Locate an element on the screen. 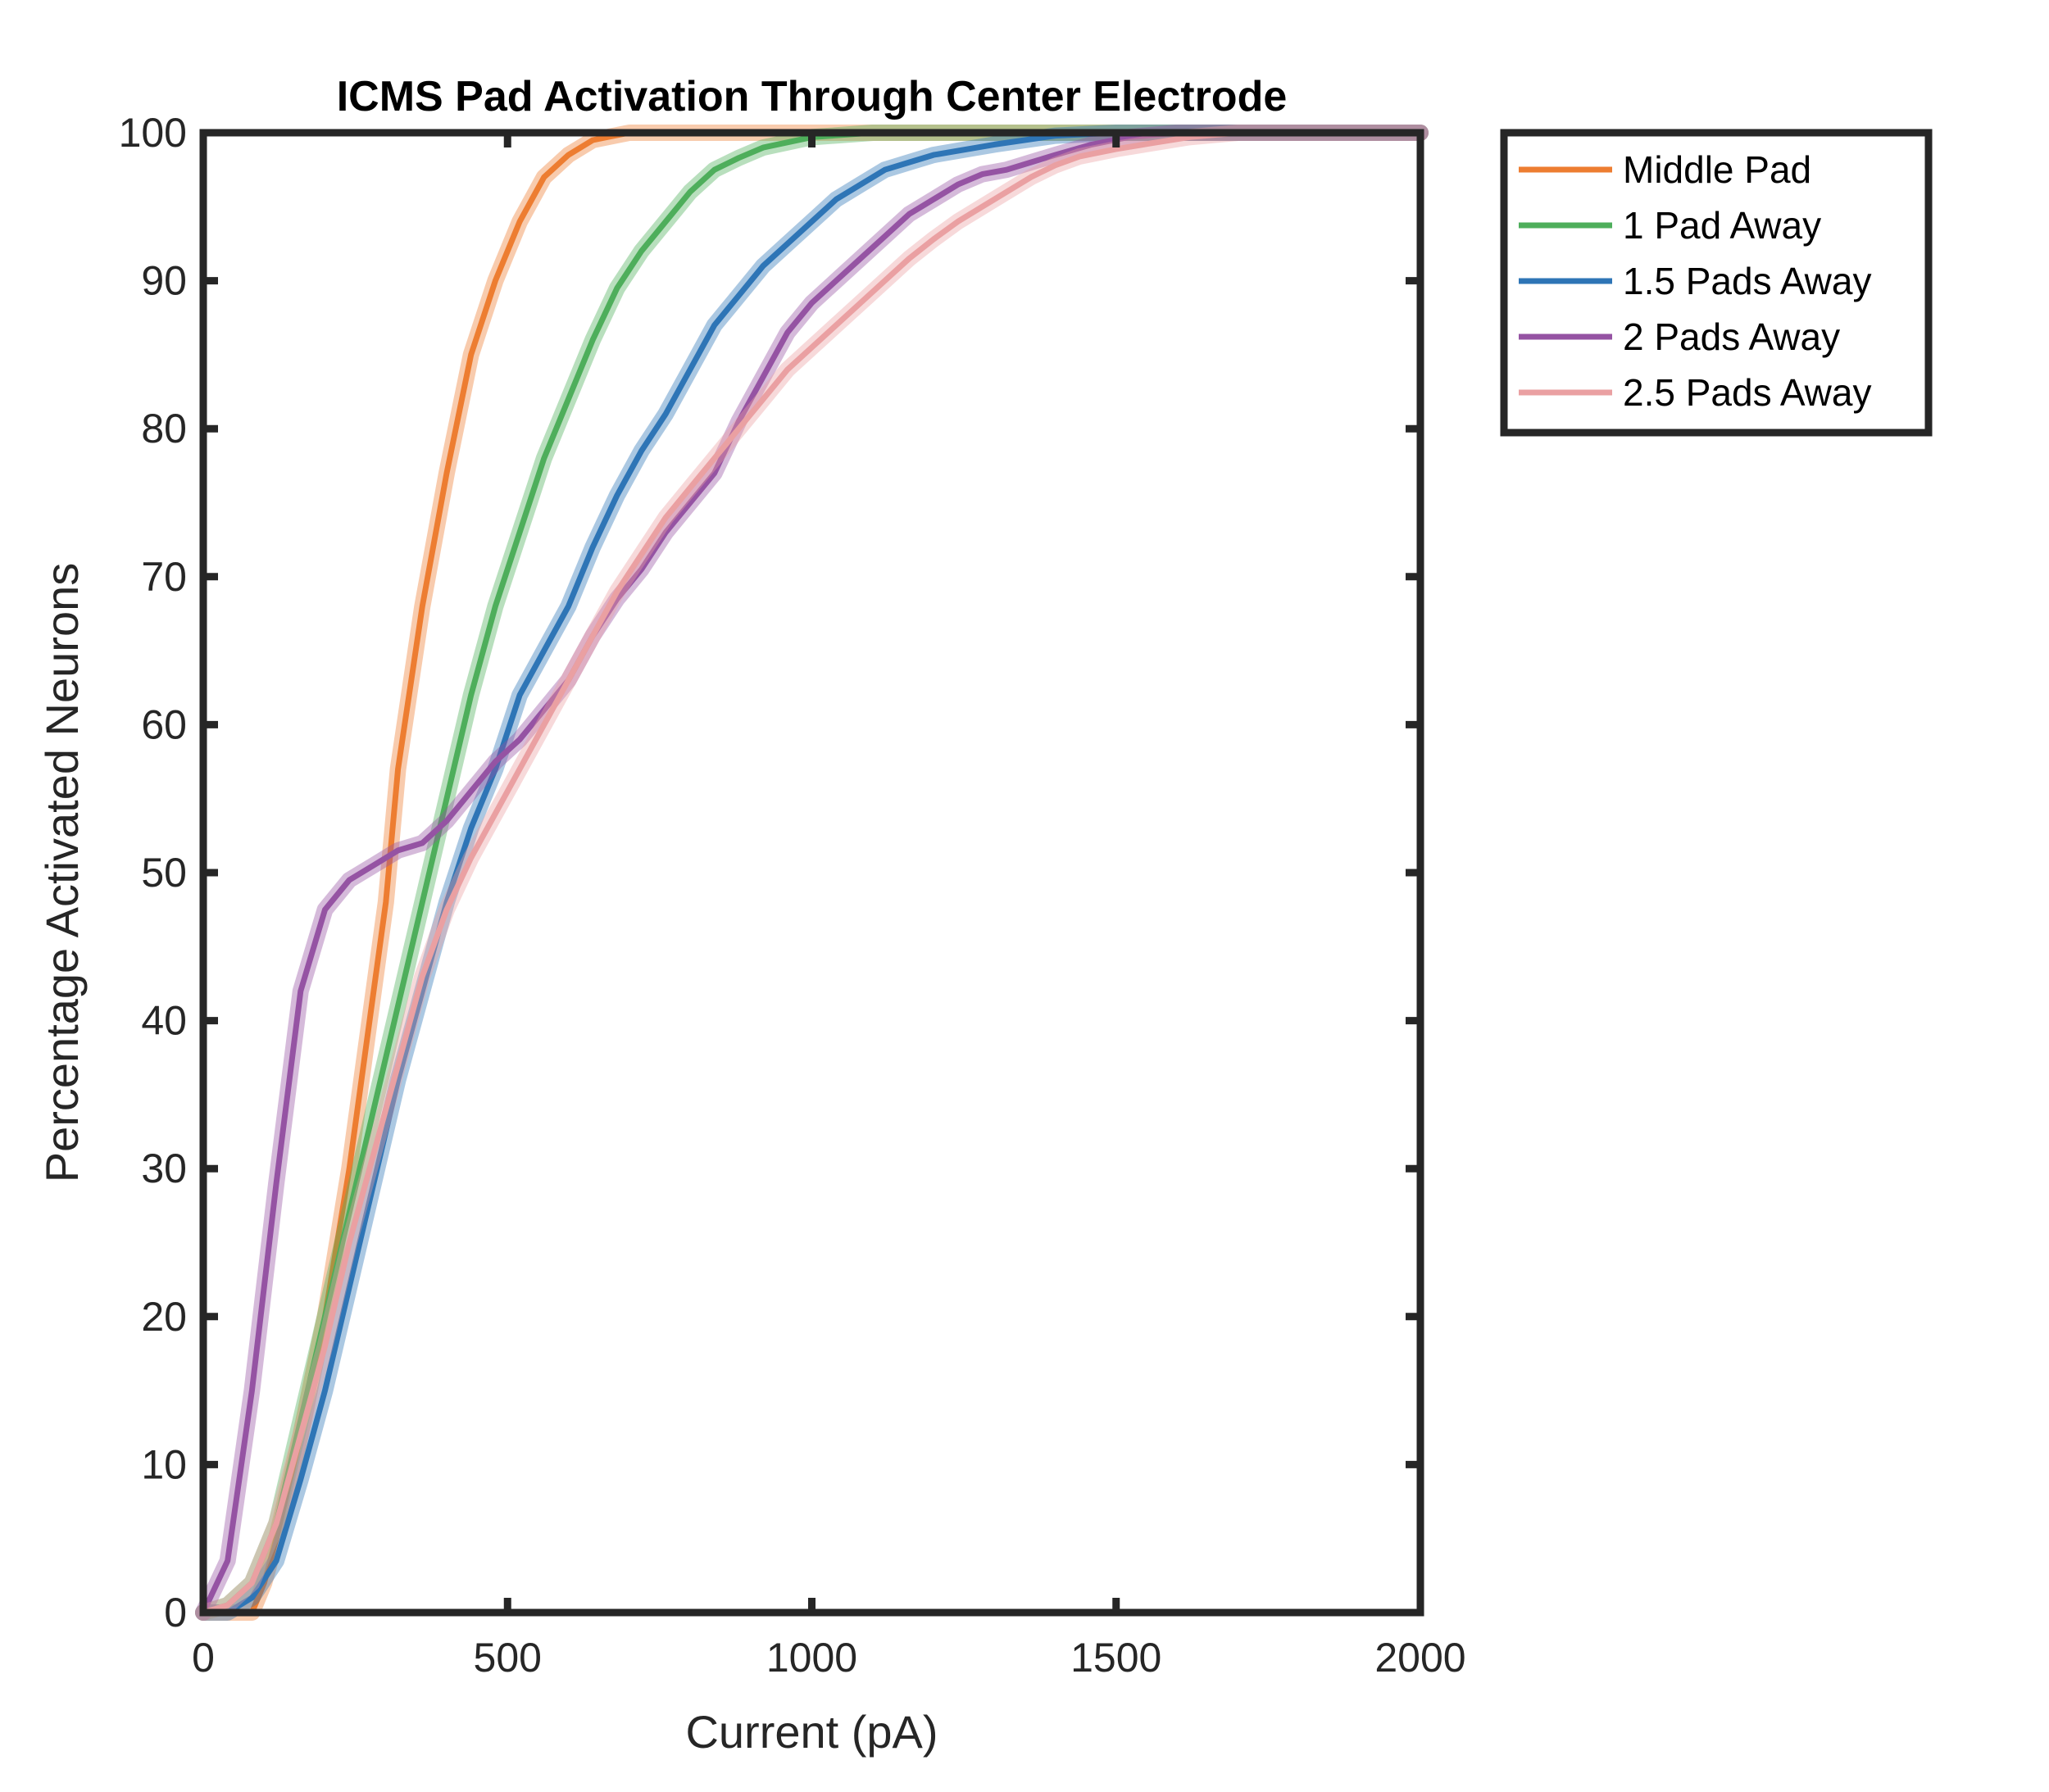  legend-item: 2 Pads Away is located at coordinates (1679, 336).